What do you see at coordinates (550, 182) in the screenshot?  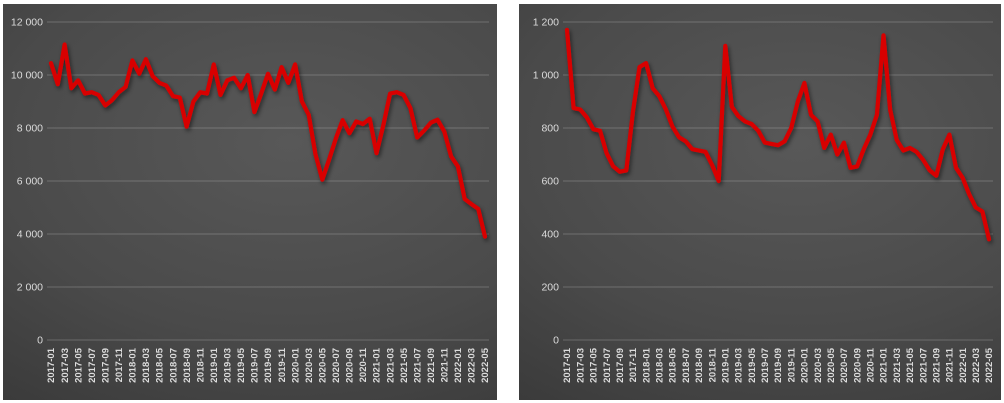 I see `svg-text: 600` at bounding box center [550, 182].